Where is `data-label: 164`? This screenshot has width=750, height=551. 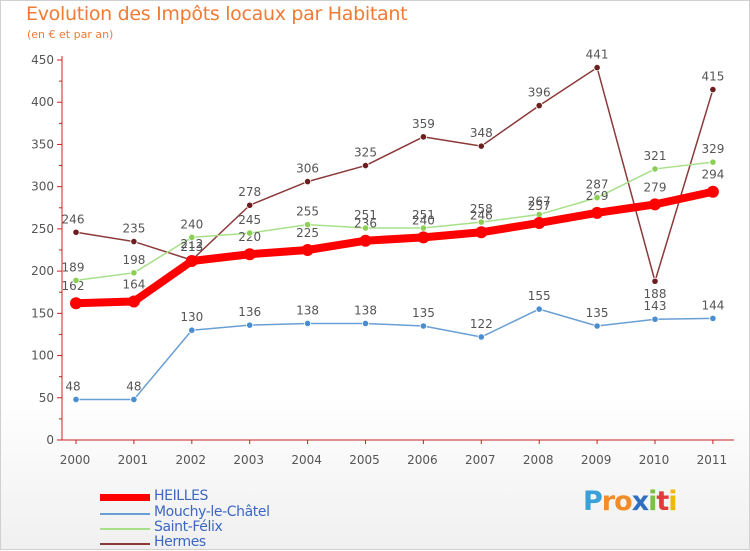
data-label: 164 is located at coordinates (133, 285).